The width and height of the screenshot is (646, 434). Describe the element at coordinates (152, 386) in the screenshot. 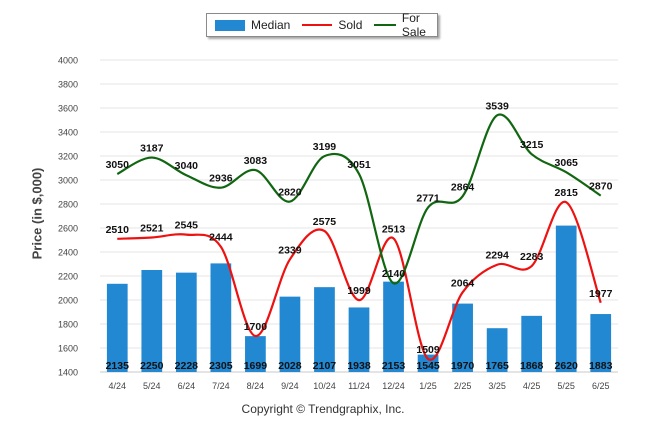

I see `x-tick-label: 5/24` at that location.